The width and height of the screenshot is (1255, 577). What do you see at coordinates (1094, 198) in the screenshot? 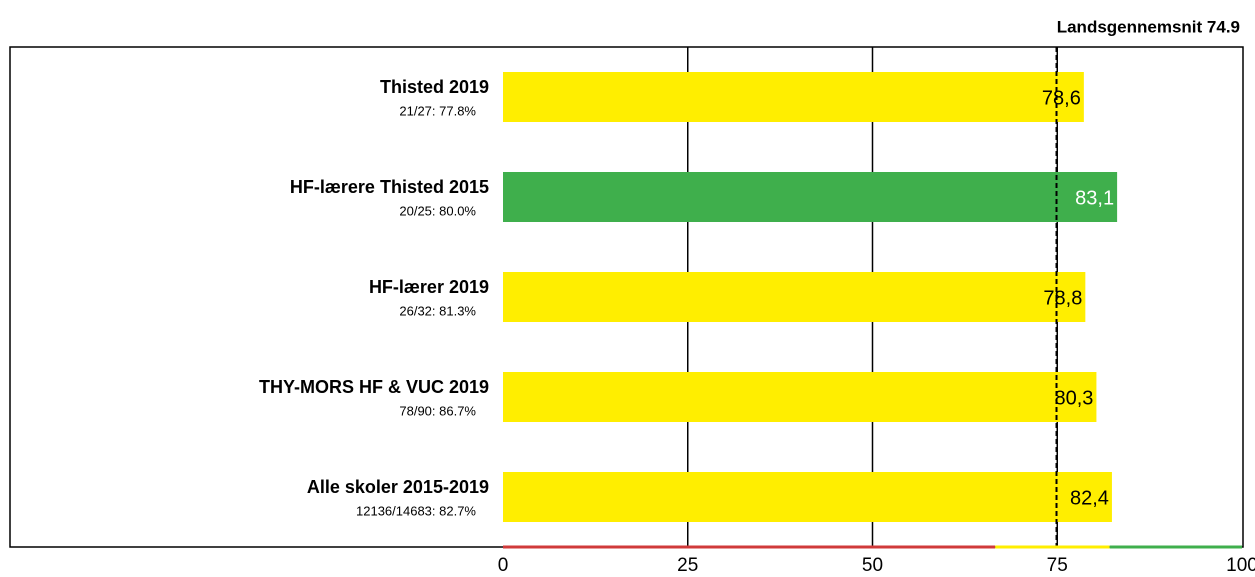
I see `value-label: 83,1` at bounding box center [1094, 198].